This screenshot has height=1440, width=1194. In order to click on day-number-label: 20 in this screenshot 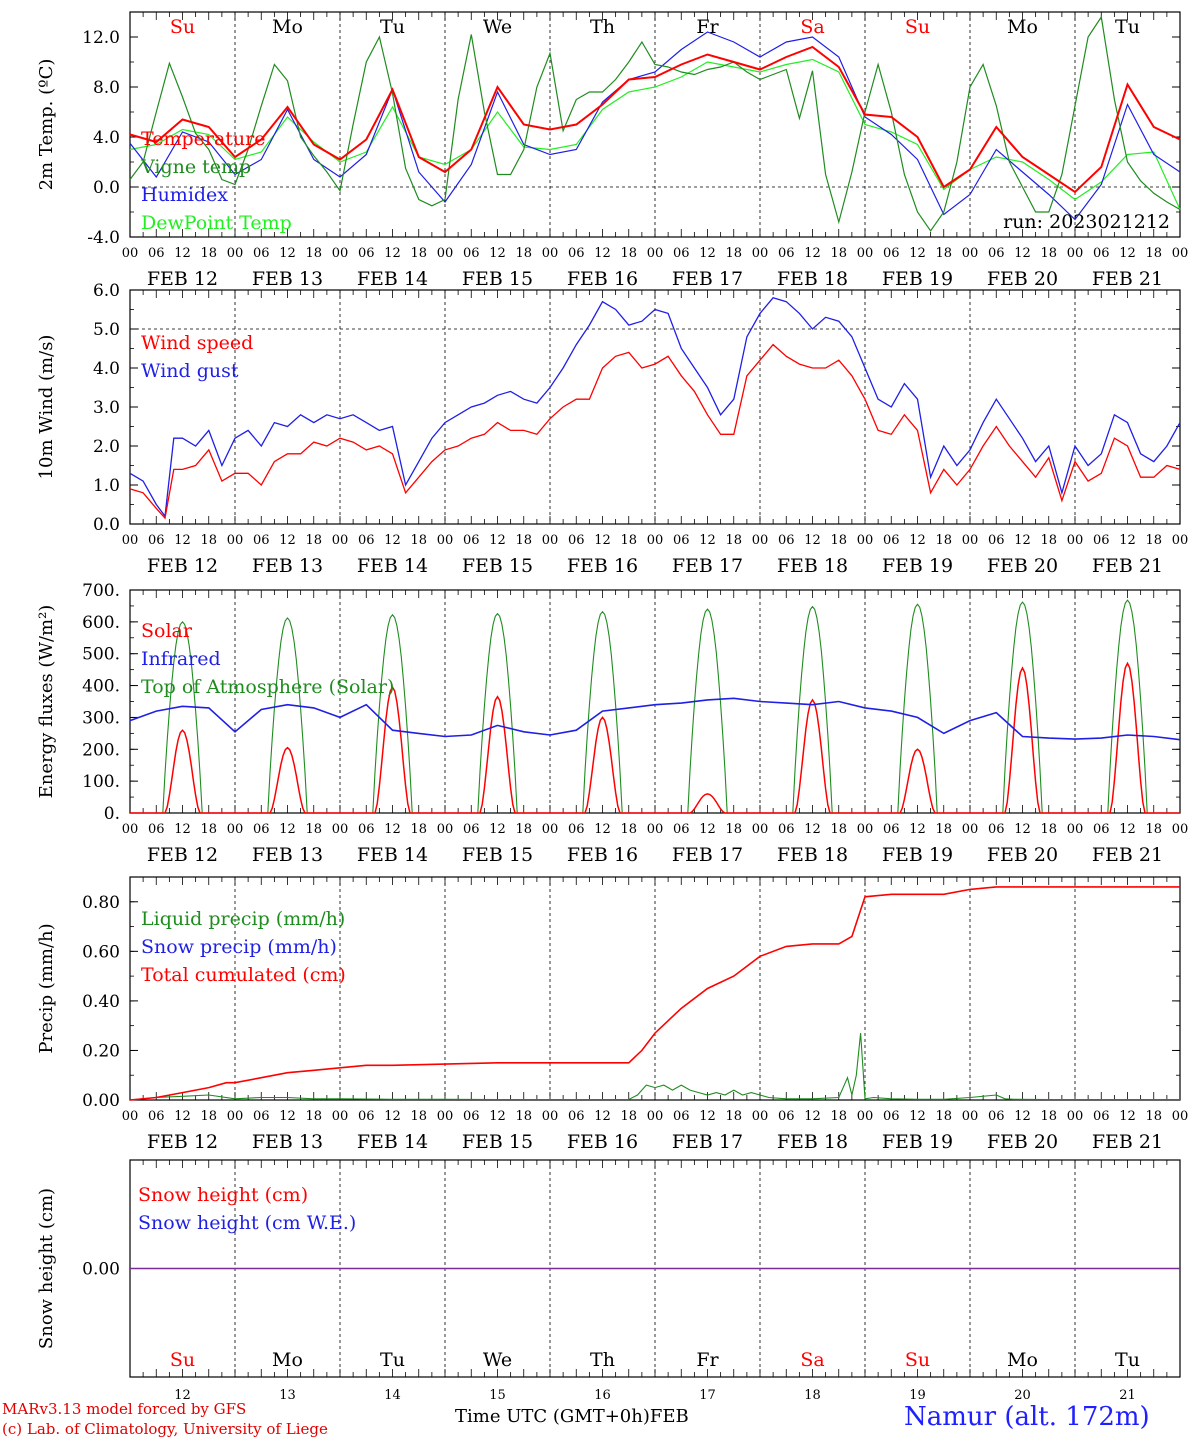, I will do `click(1022, 1395)`.